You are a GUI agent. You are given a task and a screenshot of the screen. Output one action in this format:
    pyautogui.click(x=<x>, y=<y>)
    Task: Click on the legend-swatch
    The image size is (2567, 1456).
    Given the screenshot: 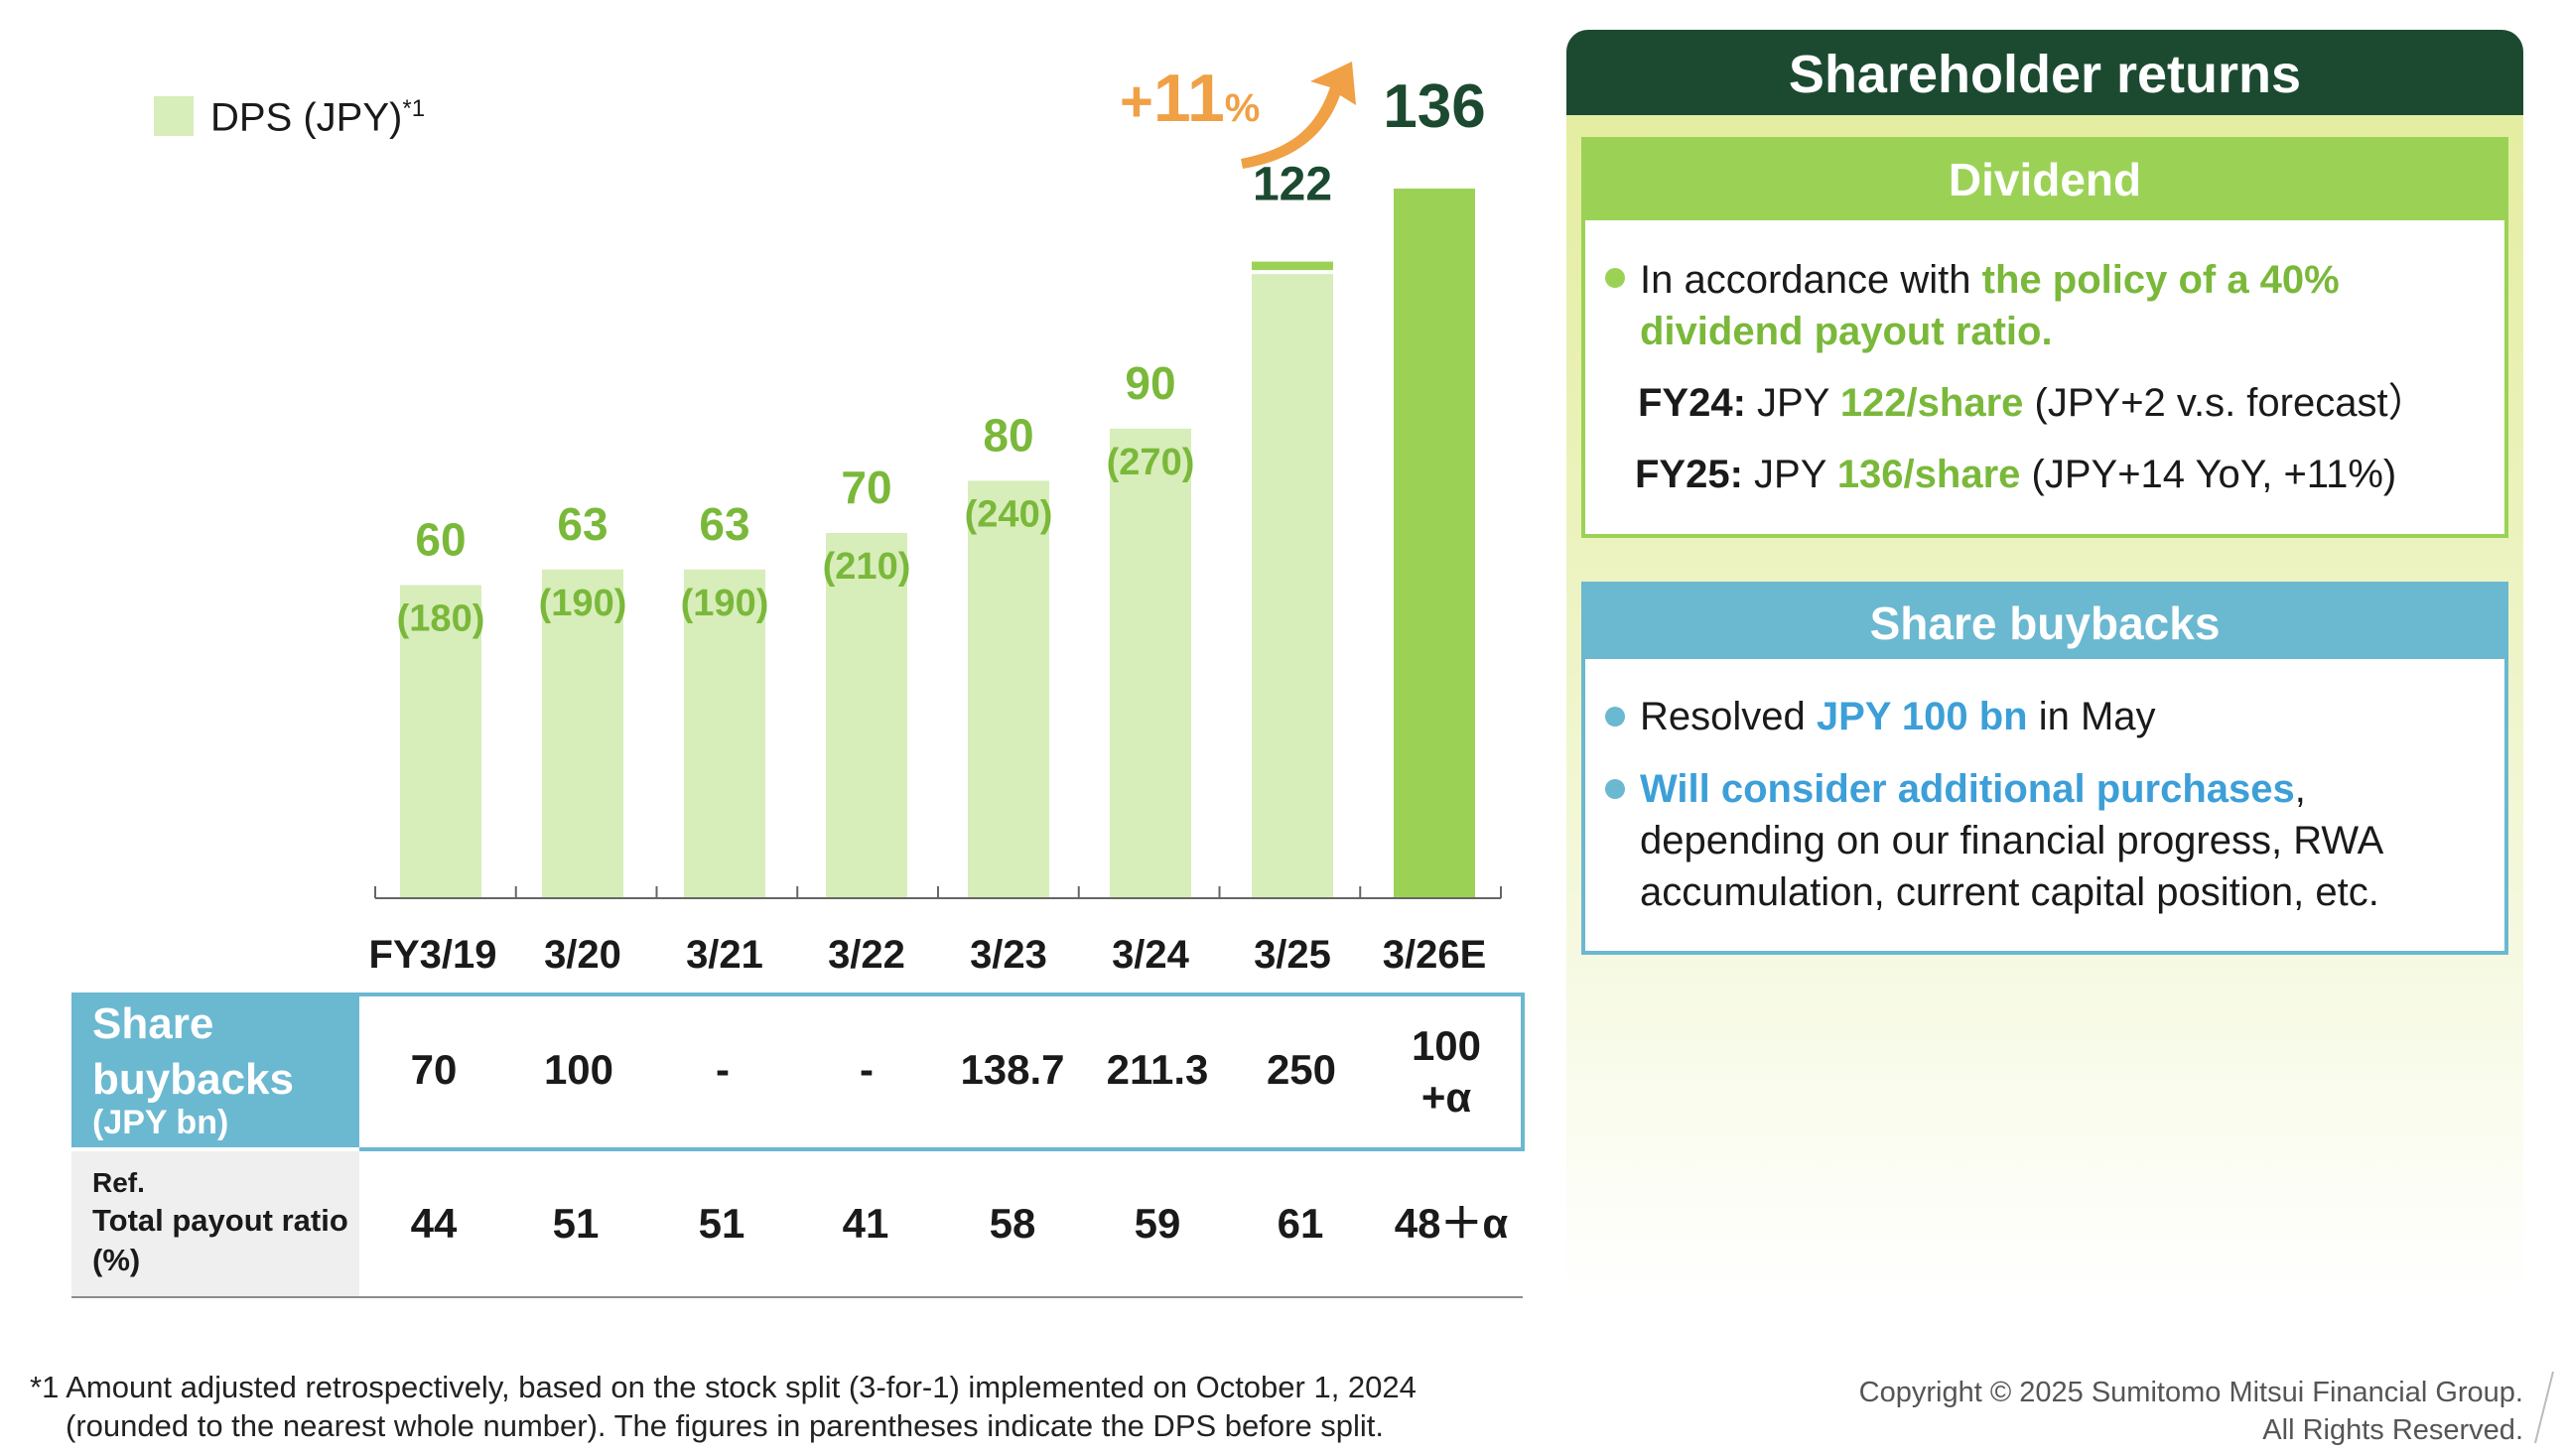 What is the action you would take?
    pyautogui.click(x=174, y=116)
    